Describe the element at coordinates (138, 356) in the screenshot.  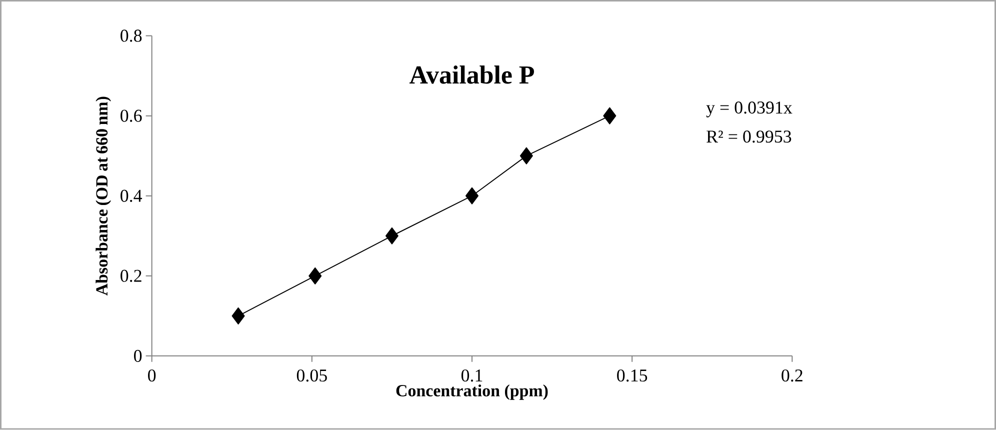
I see `y-tick-label: 0` at that location.